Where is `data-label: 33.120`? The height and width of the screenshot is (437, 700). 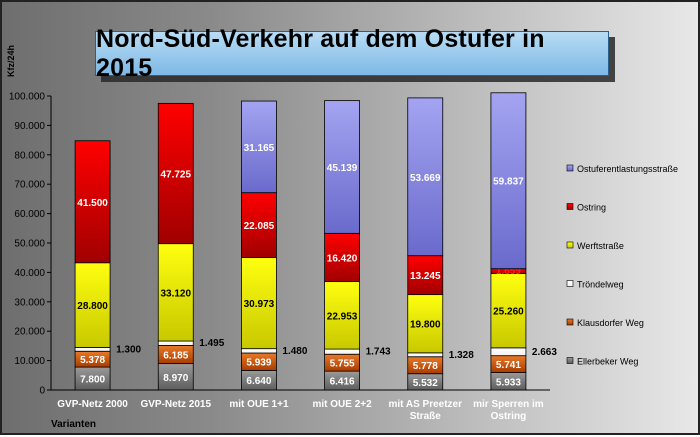
data-label: 33.120 is located at coordinates (175, 293).